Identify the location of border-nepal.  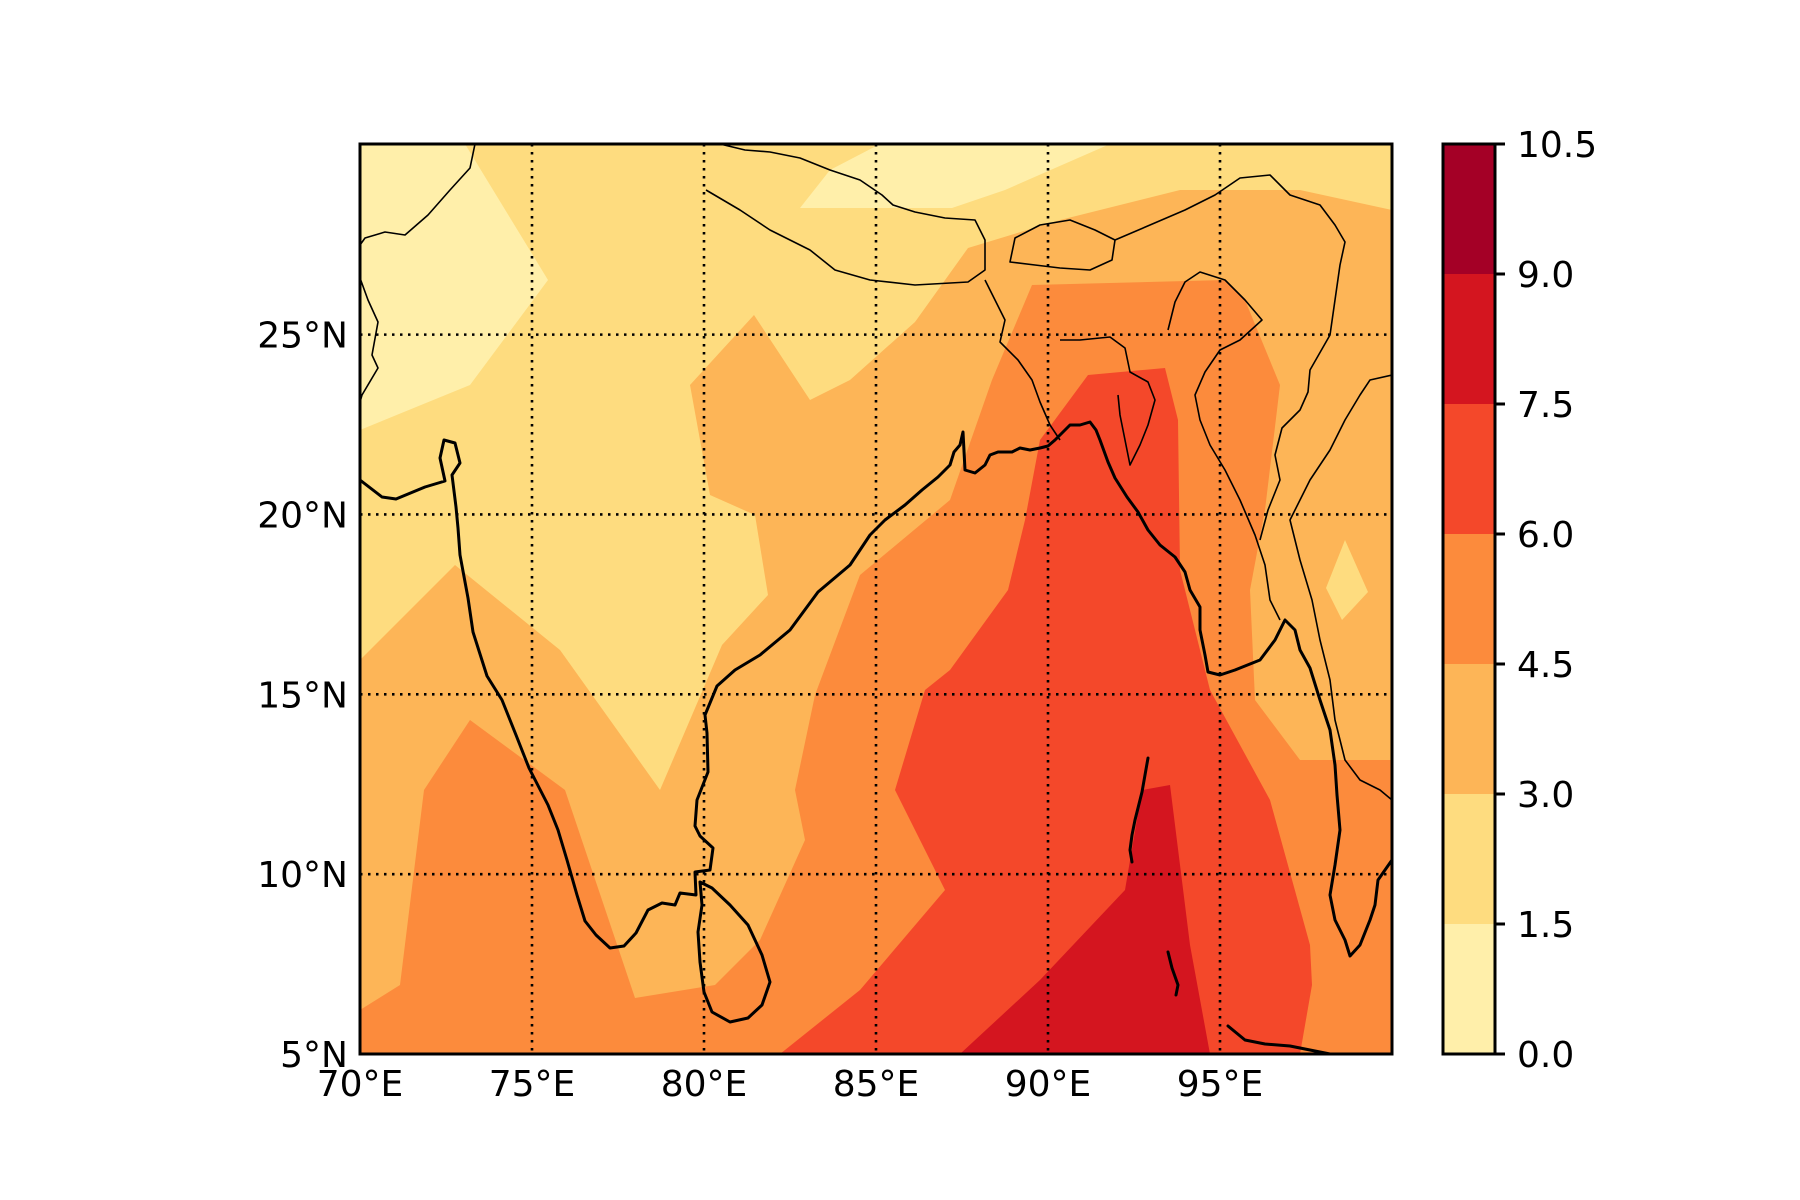
(845, 215).